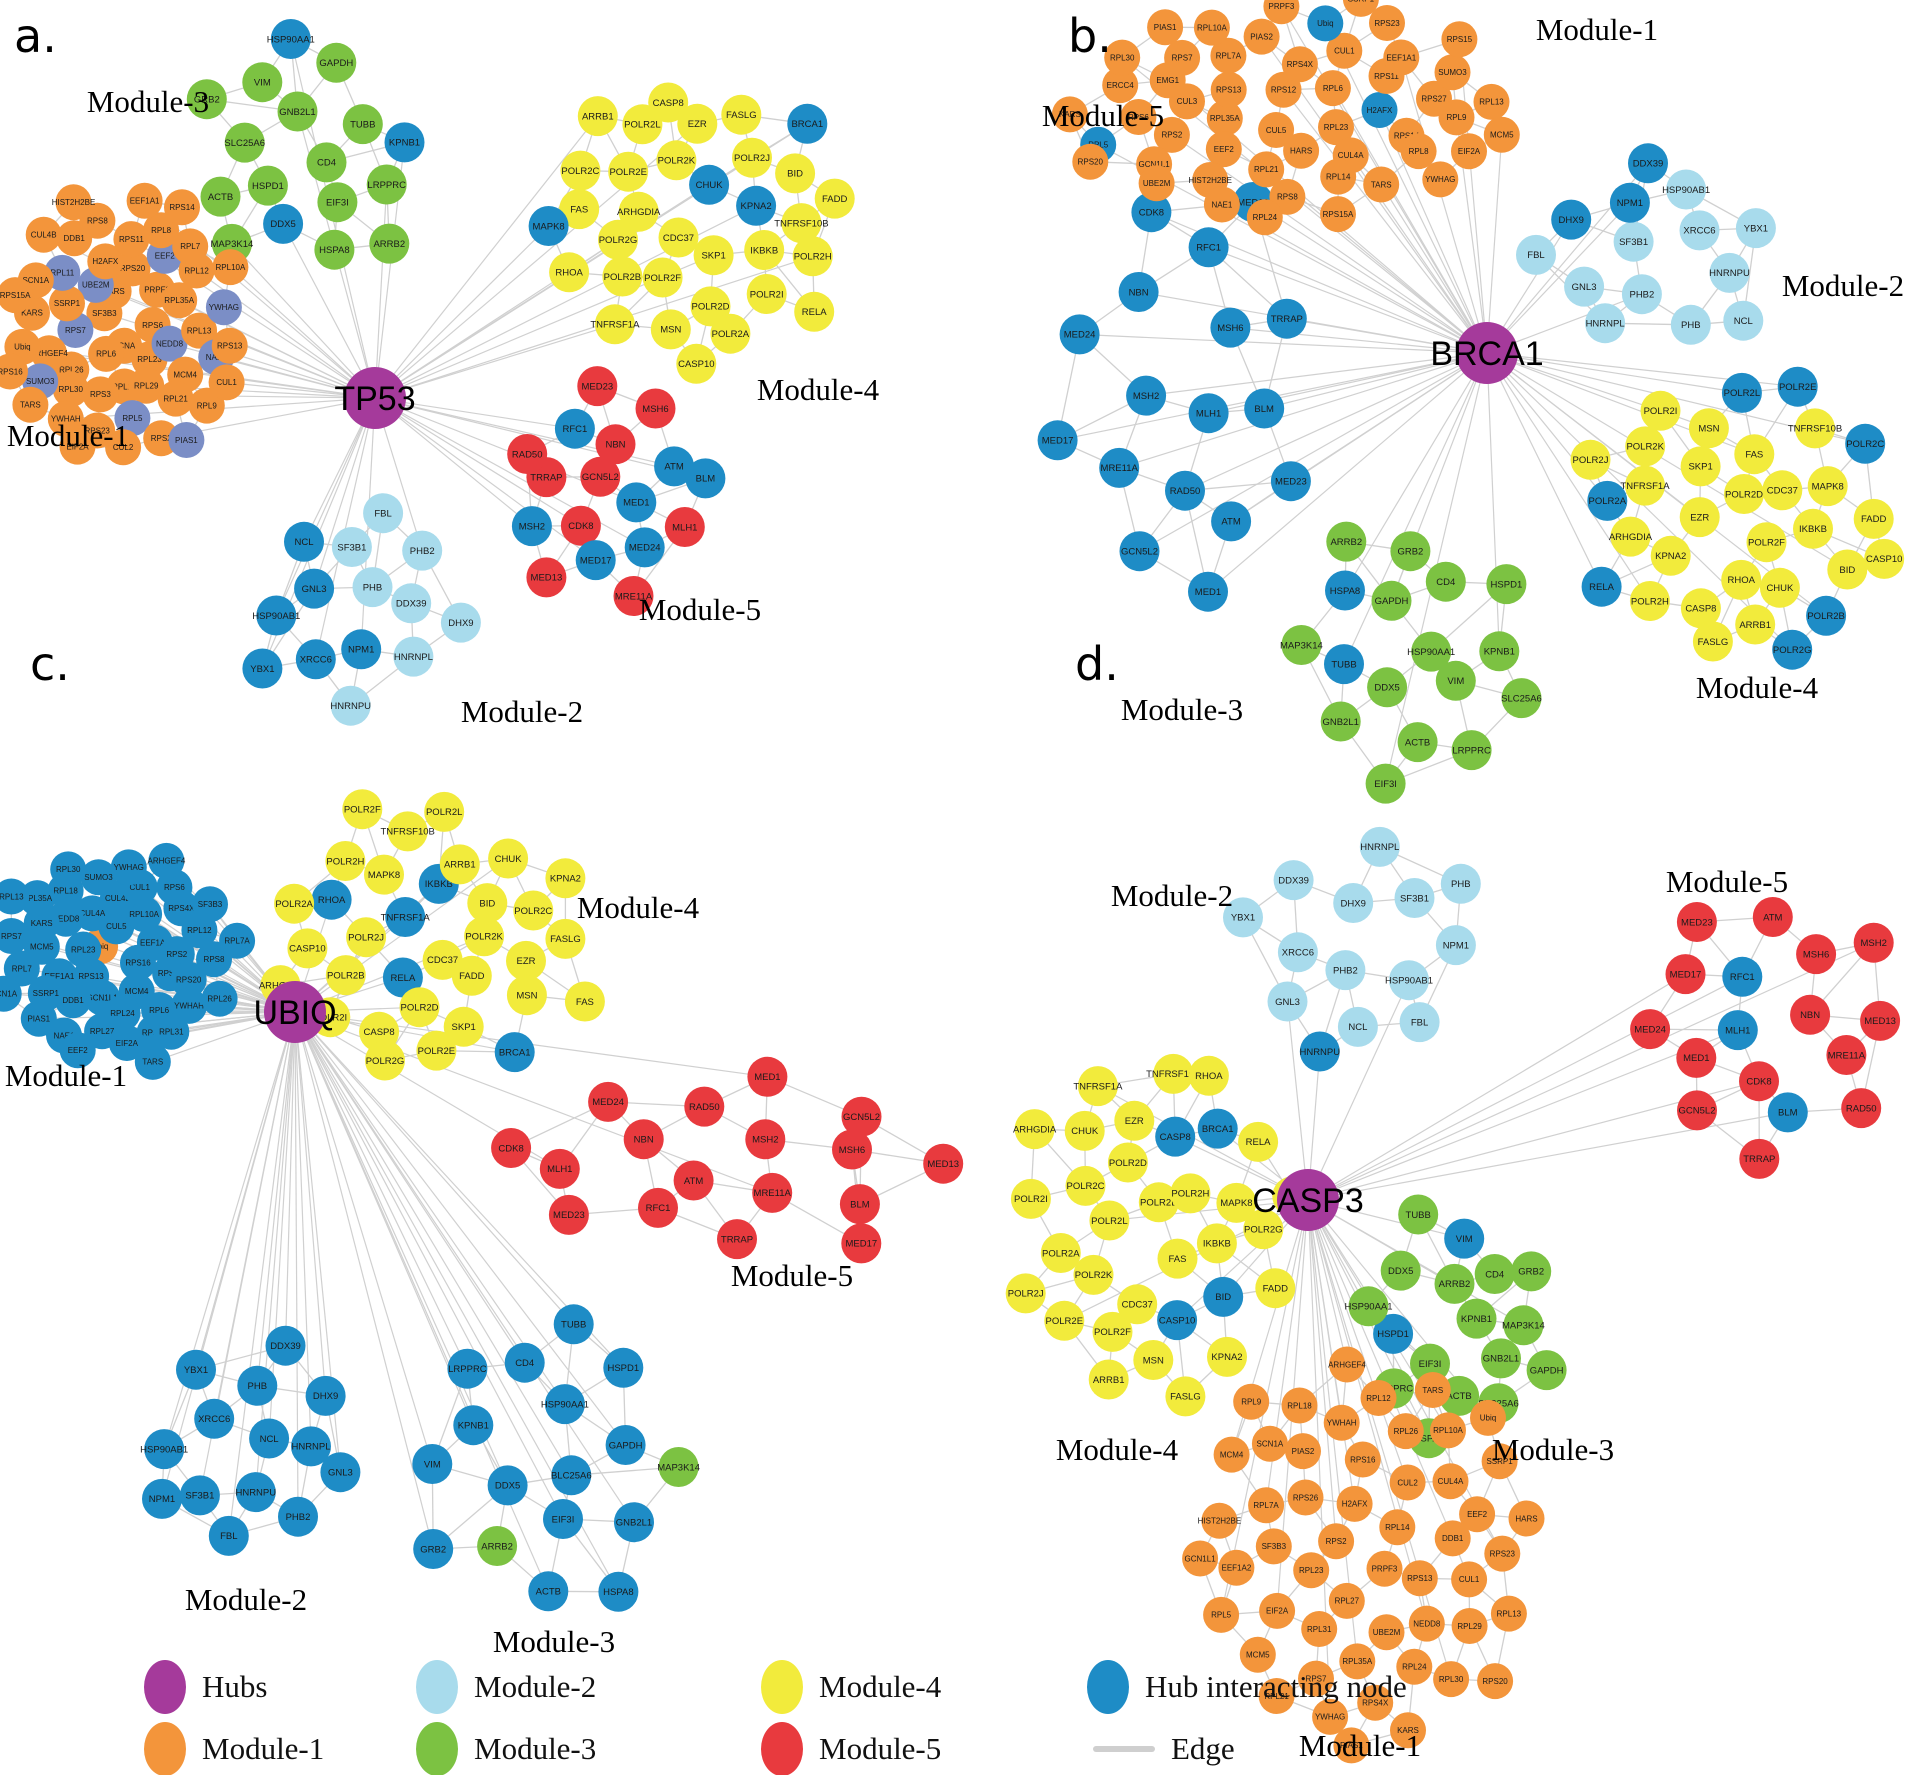  I want to click on node-GNB2L1: GNB2L1, so click(1501, 1358).